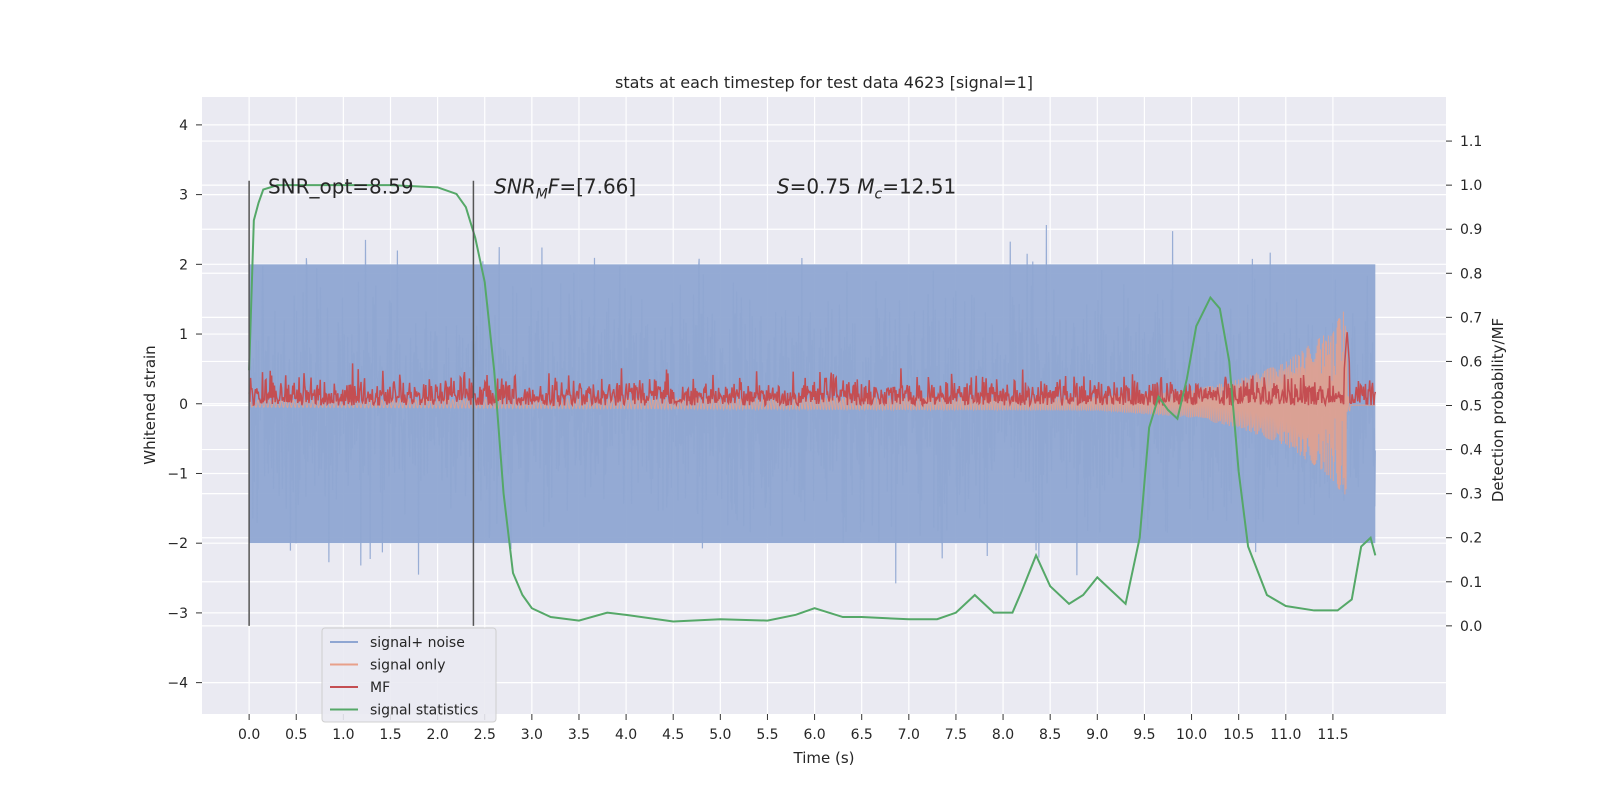 This screenshot has height=800, width=1600. Describe the element at coordinates (919, 187) in the screenshot. I see `chirp-mass-value: =12.51` at that location.